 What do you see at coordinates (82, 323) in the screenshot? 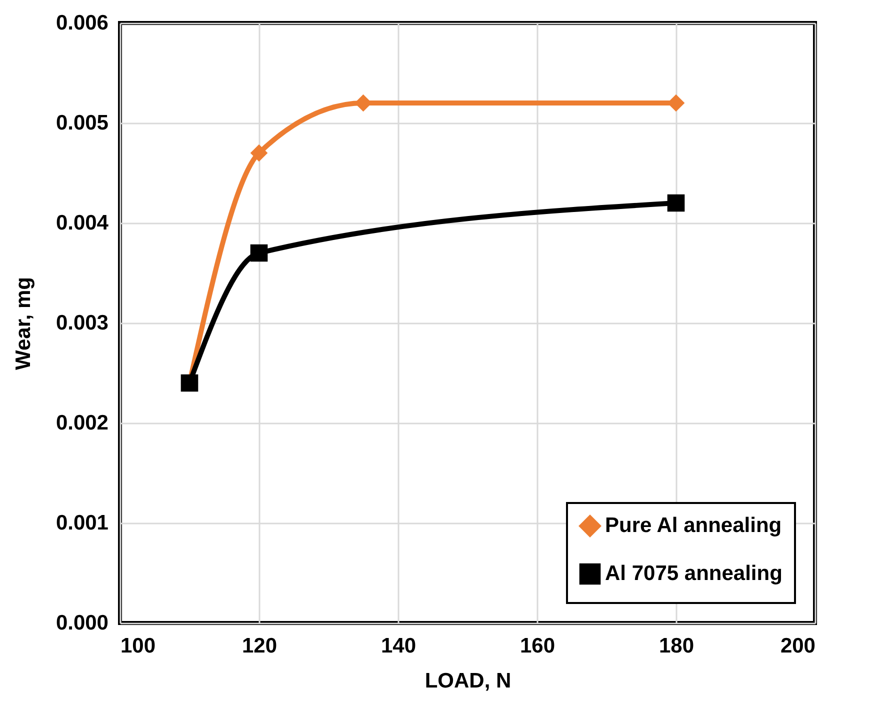
I see `y-tick-label: 0.003` at bounding box center [82, 323].